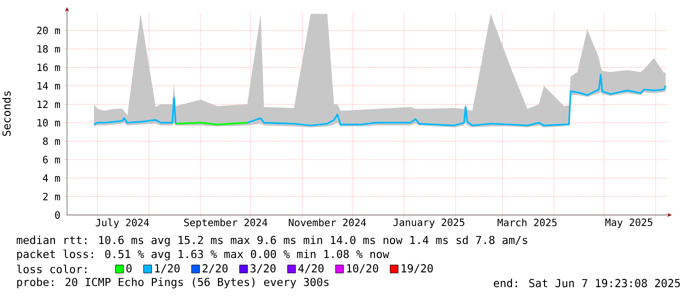 Image resolution: width=697 pixels, height=297 pixels. What do you see at coordinates (49, 49) in the screenshot?
I see `y-tick-label: 18 m` at bounding box center [49, 49].